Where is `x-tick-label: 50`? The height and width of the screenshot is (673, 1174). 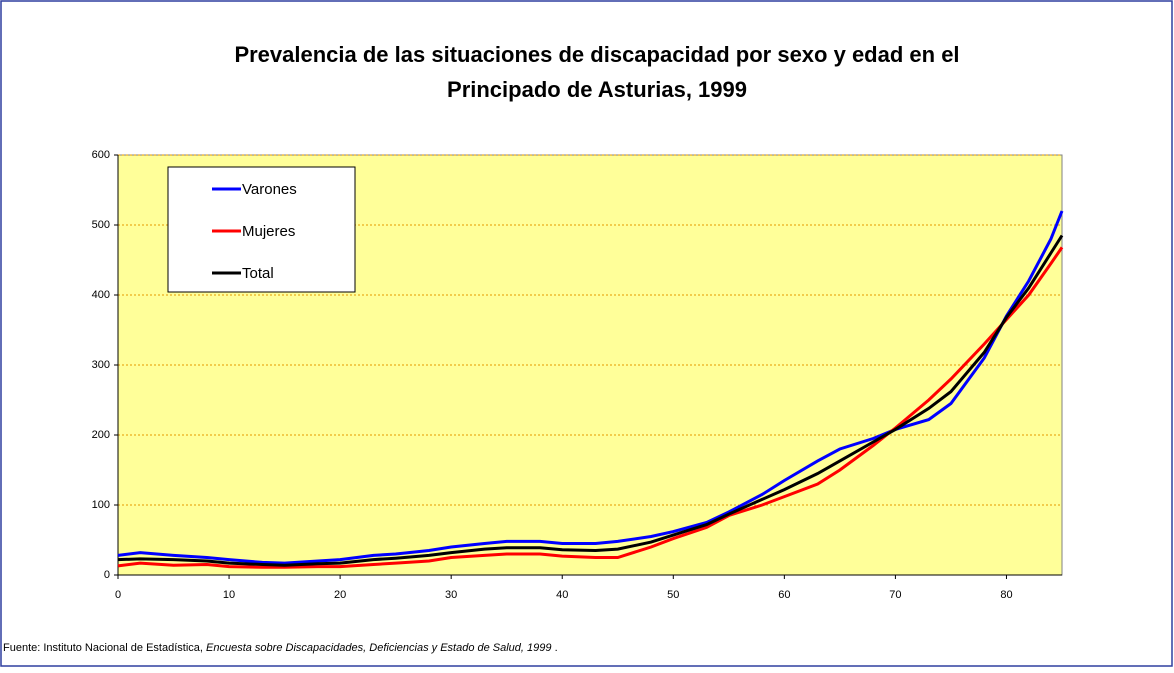 x-tick-label: 50 is located at coordinates (673, 595).